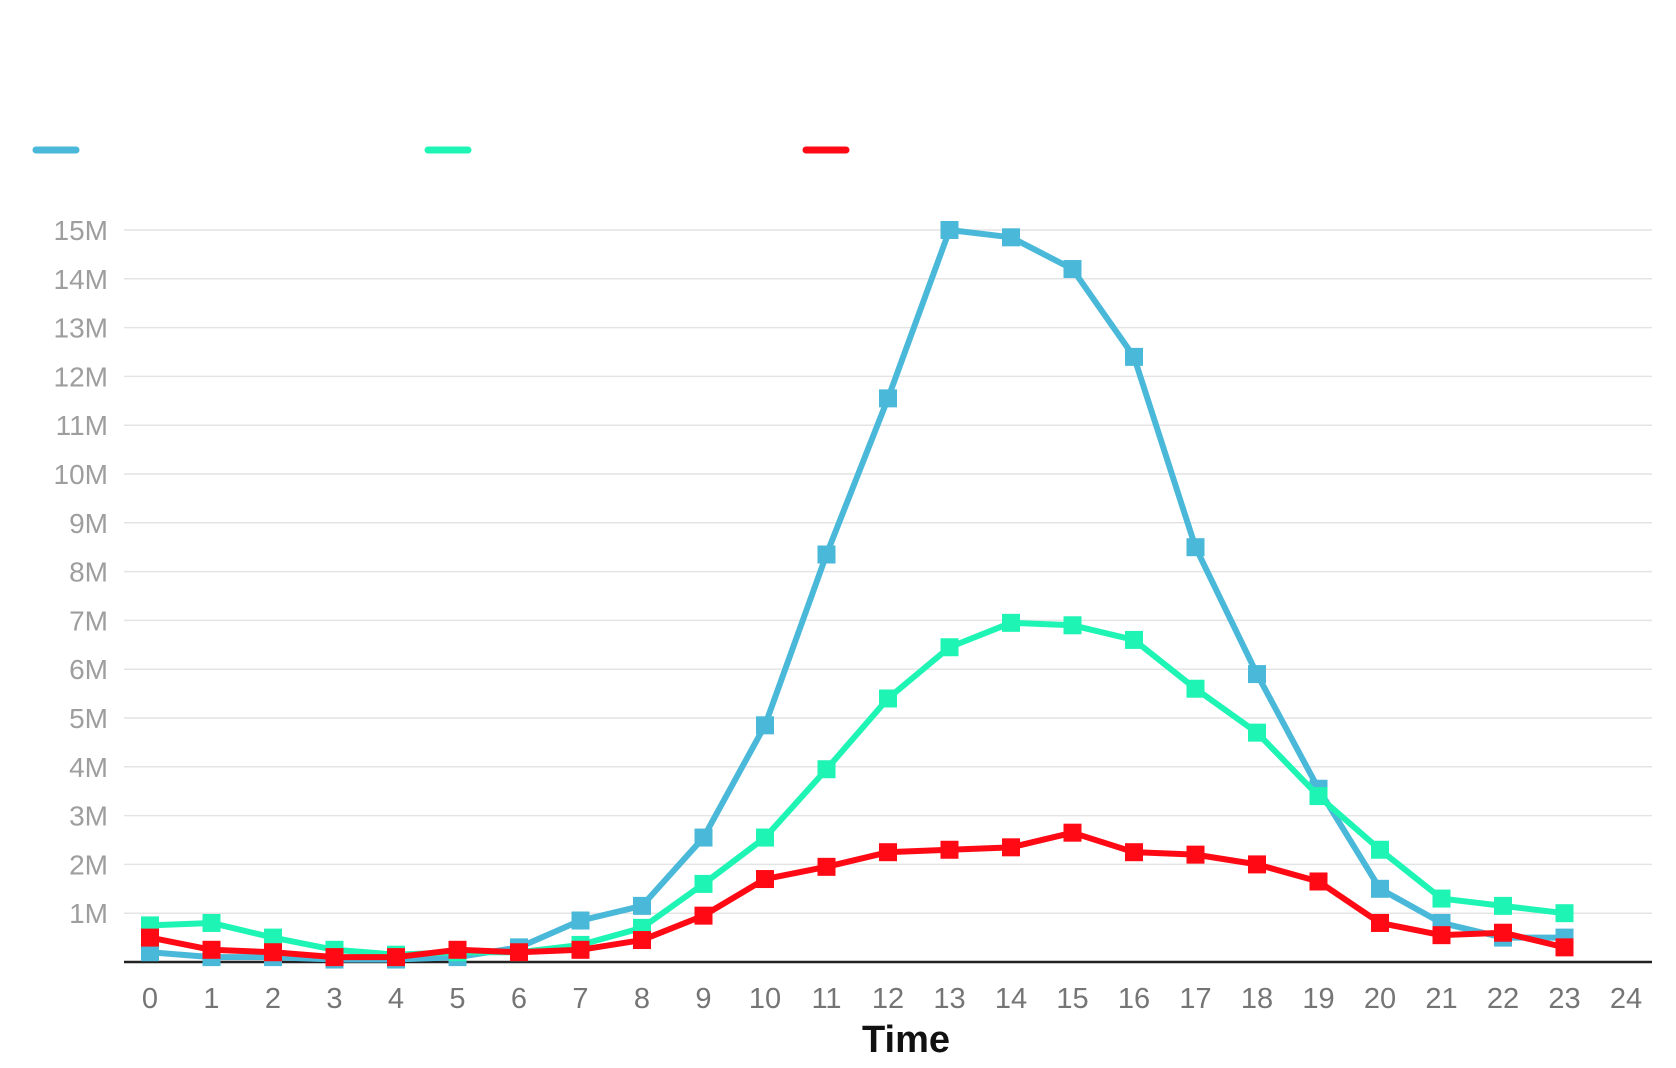 The height and width of the screenshot is (1068, 1676). I want to click on x-tick-label: 8, so click(642, 999).